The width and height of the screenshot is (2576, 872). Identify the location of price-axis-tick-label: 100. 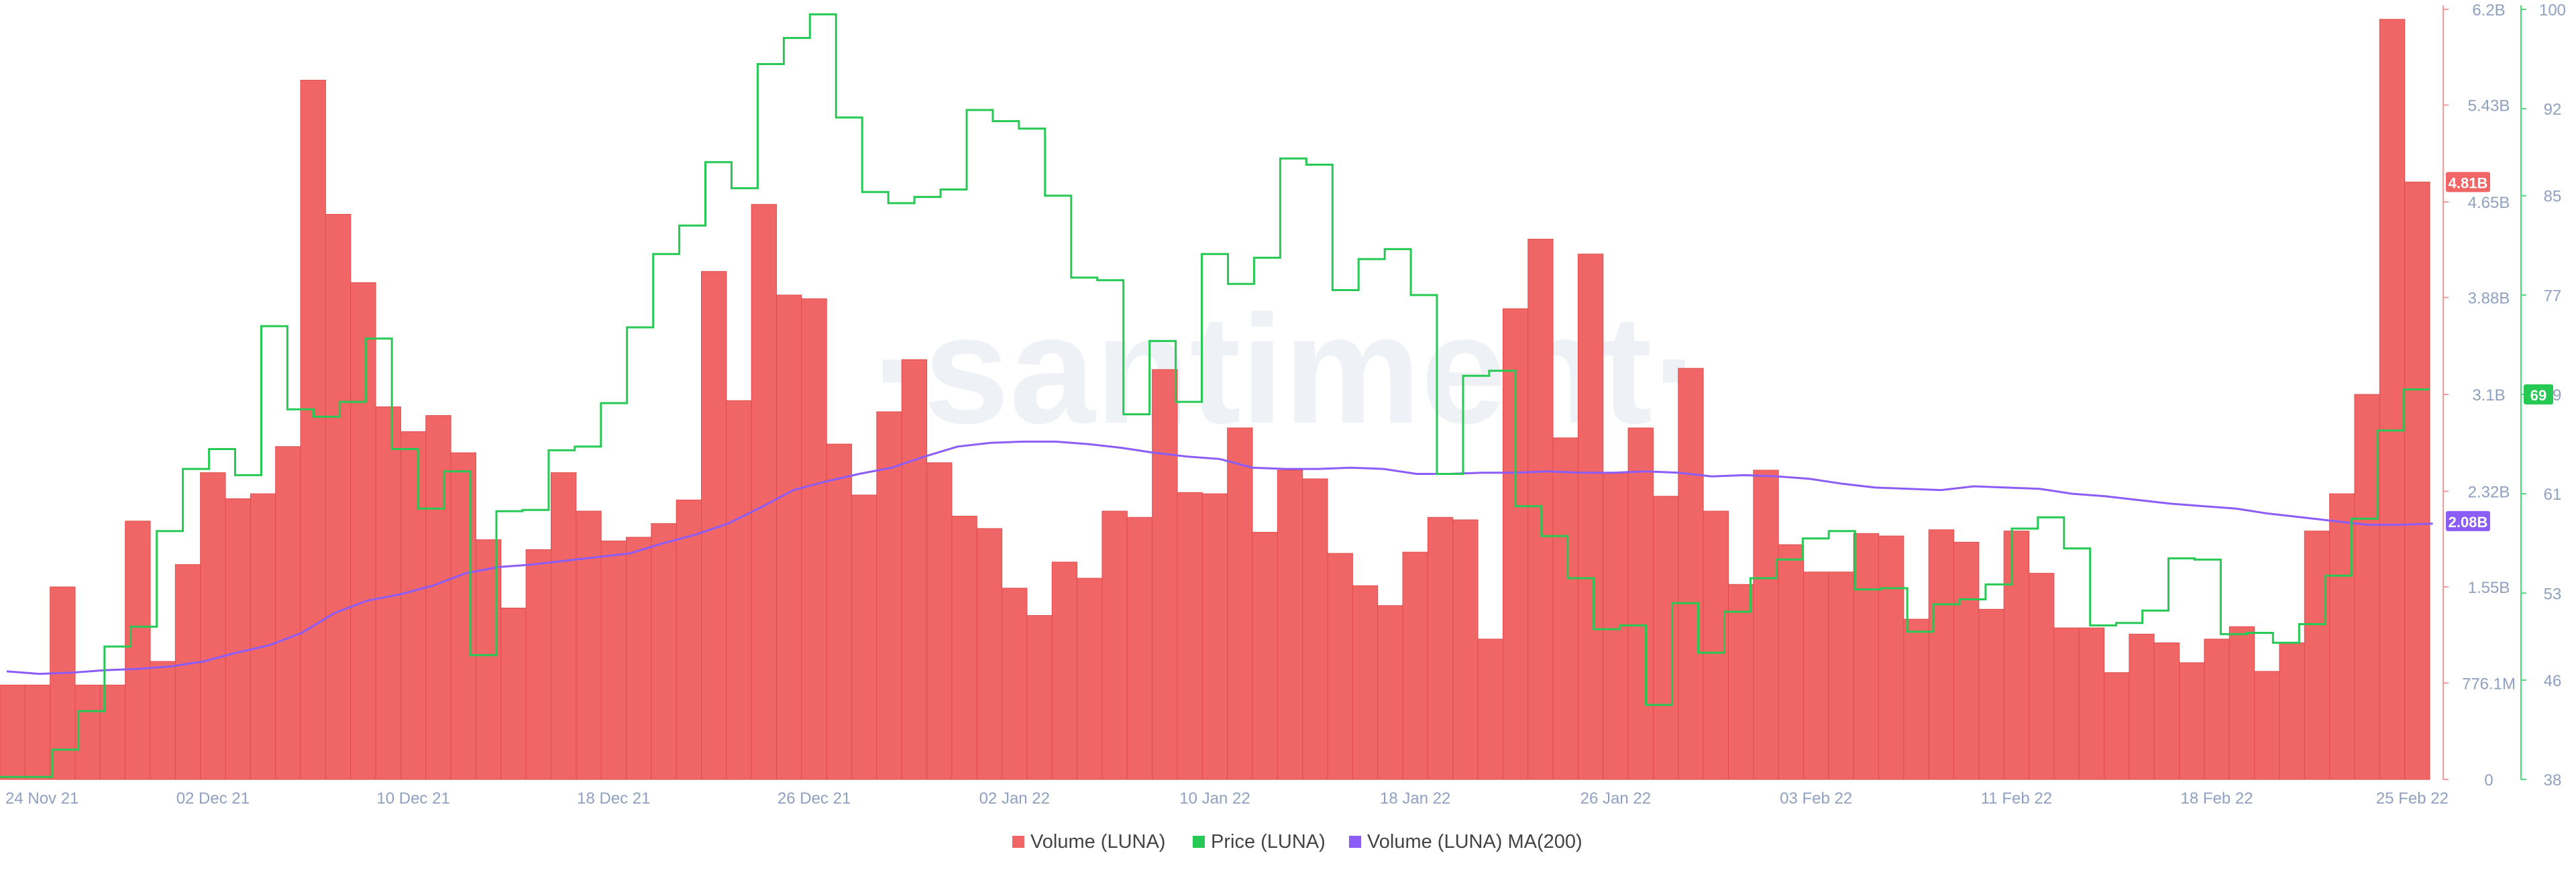
(2552, 10).